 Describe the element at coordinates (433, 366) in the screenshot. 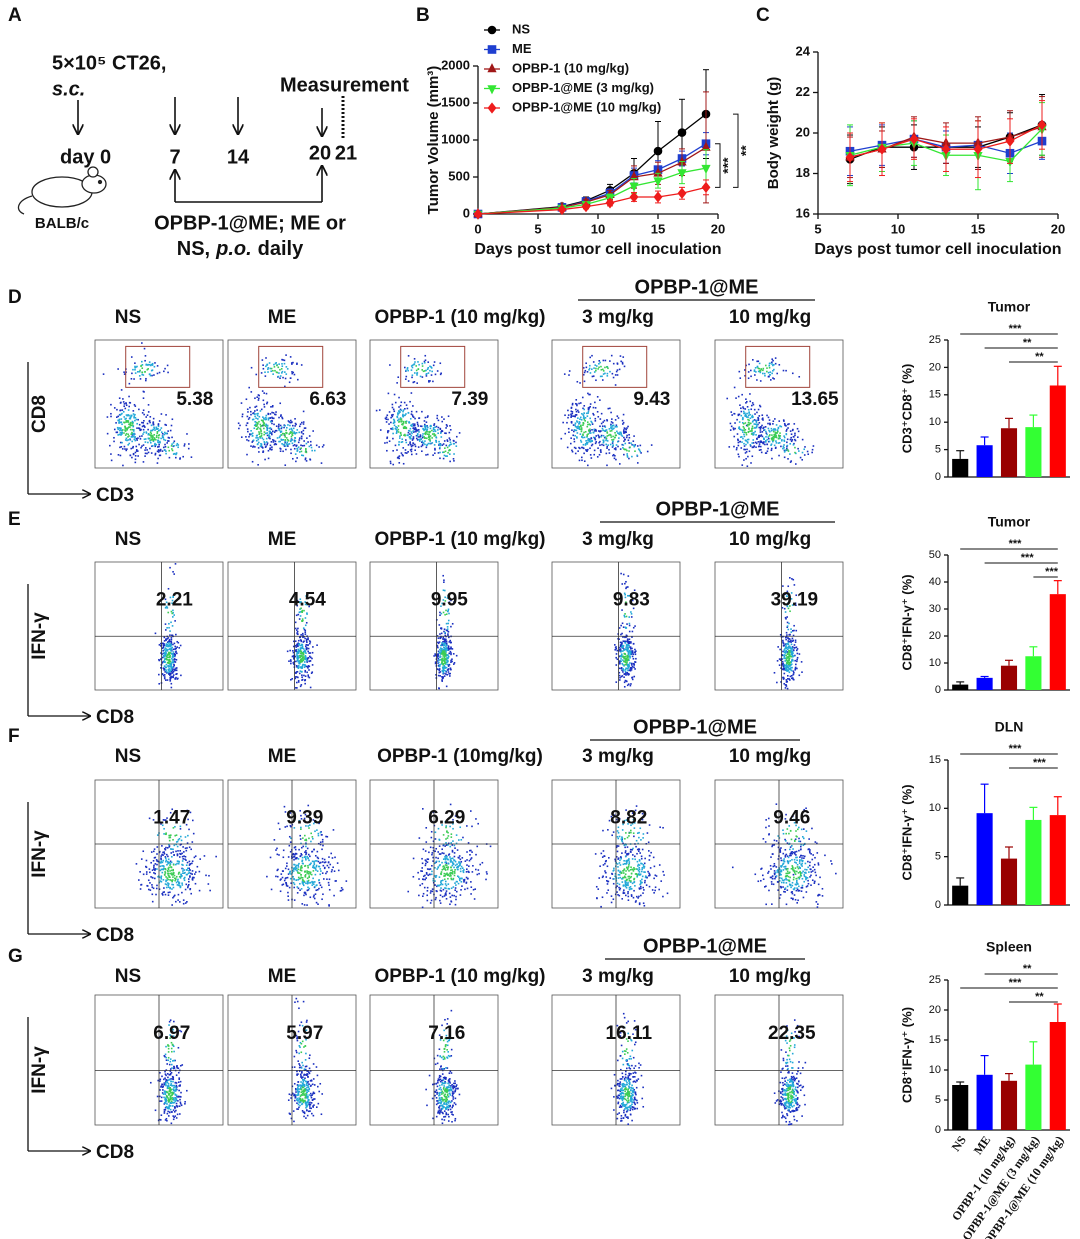

I see `gate` at that location.